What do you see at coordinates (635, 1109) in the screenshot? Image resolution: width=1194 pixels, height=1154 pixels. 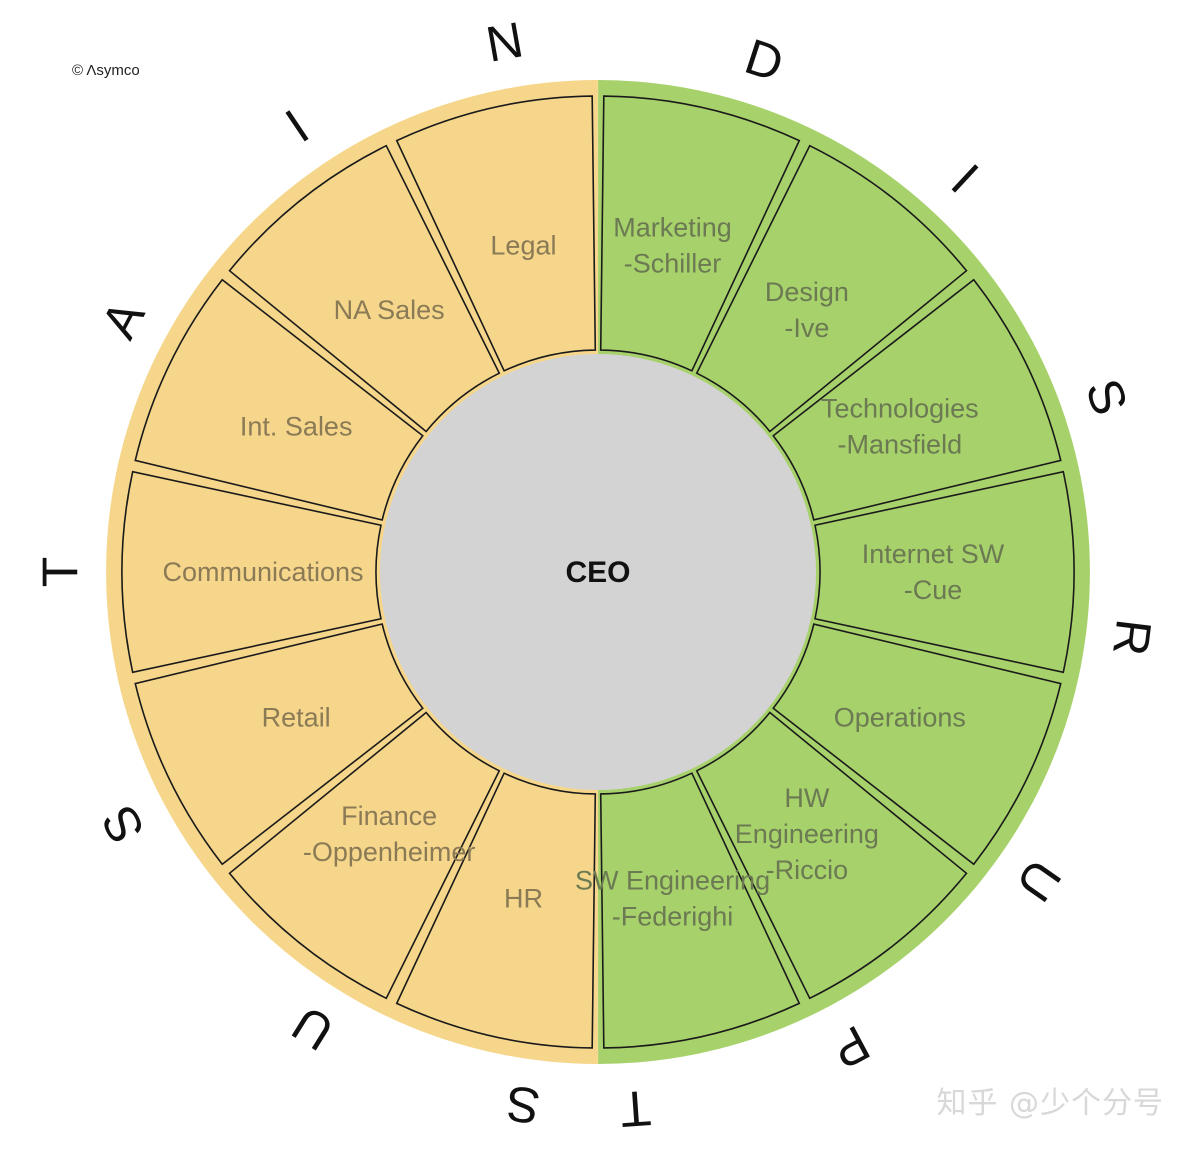 I see `ring-letter-disruptive-7: T` at bounding box center [635, 1109].